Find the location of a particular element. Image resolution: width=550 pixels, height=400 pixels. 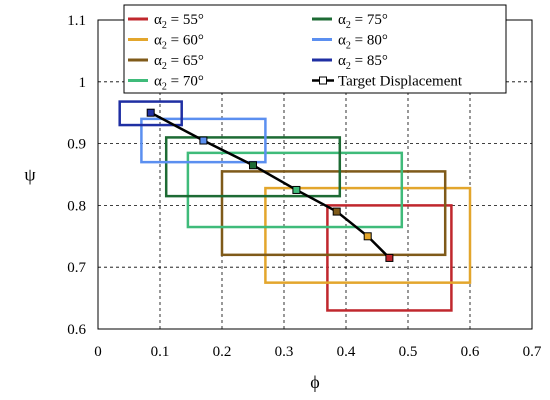

legend-item: α2 = 65° is located at coordinates (166, 62).